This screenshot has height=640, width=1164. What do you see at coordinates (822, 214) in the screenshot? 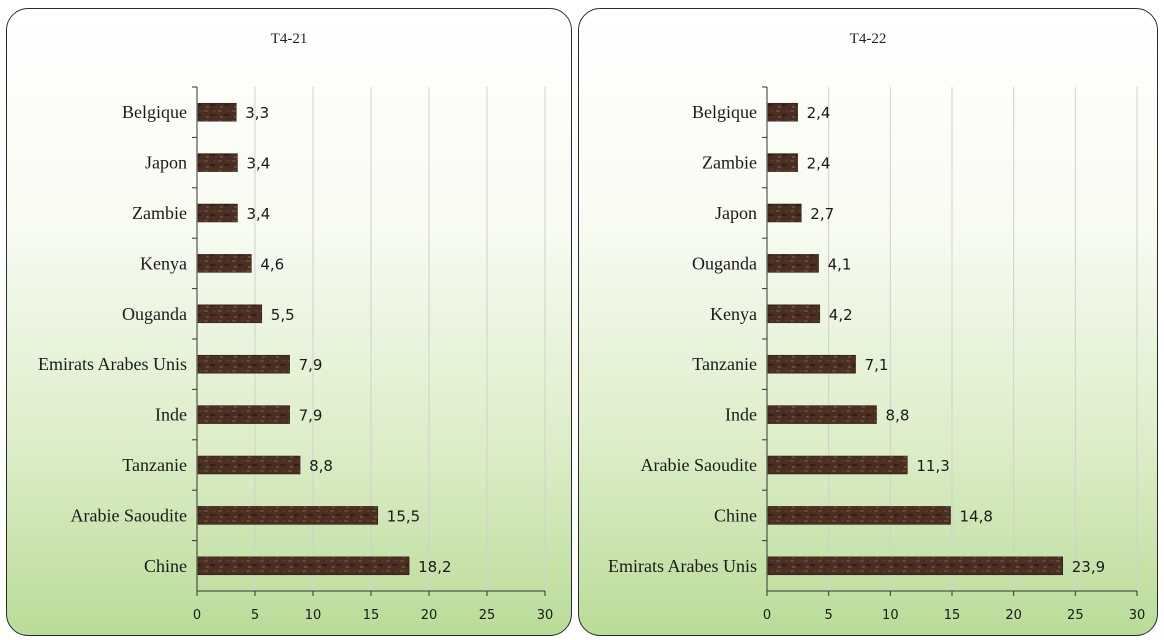
I see `data-label: 2,7` at bounding box center [822, 214].